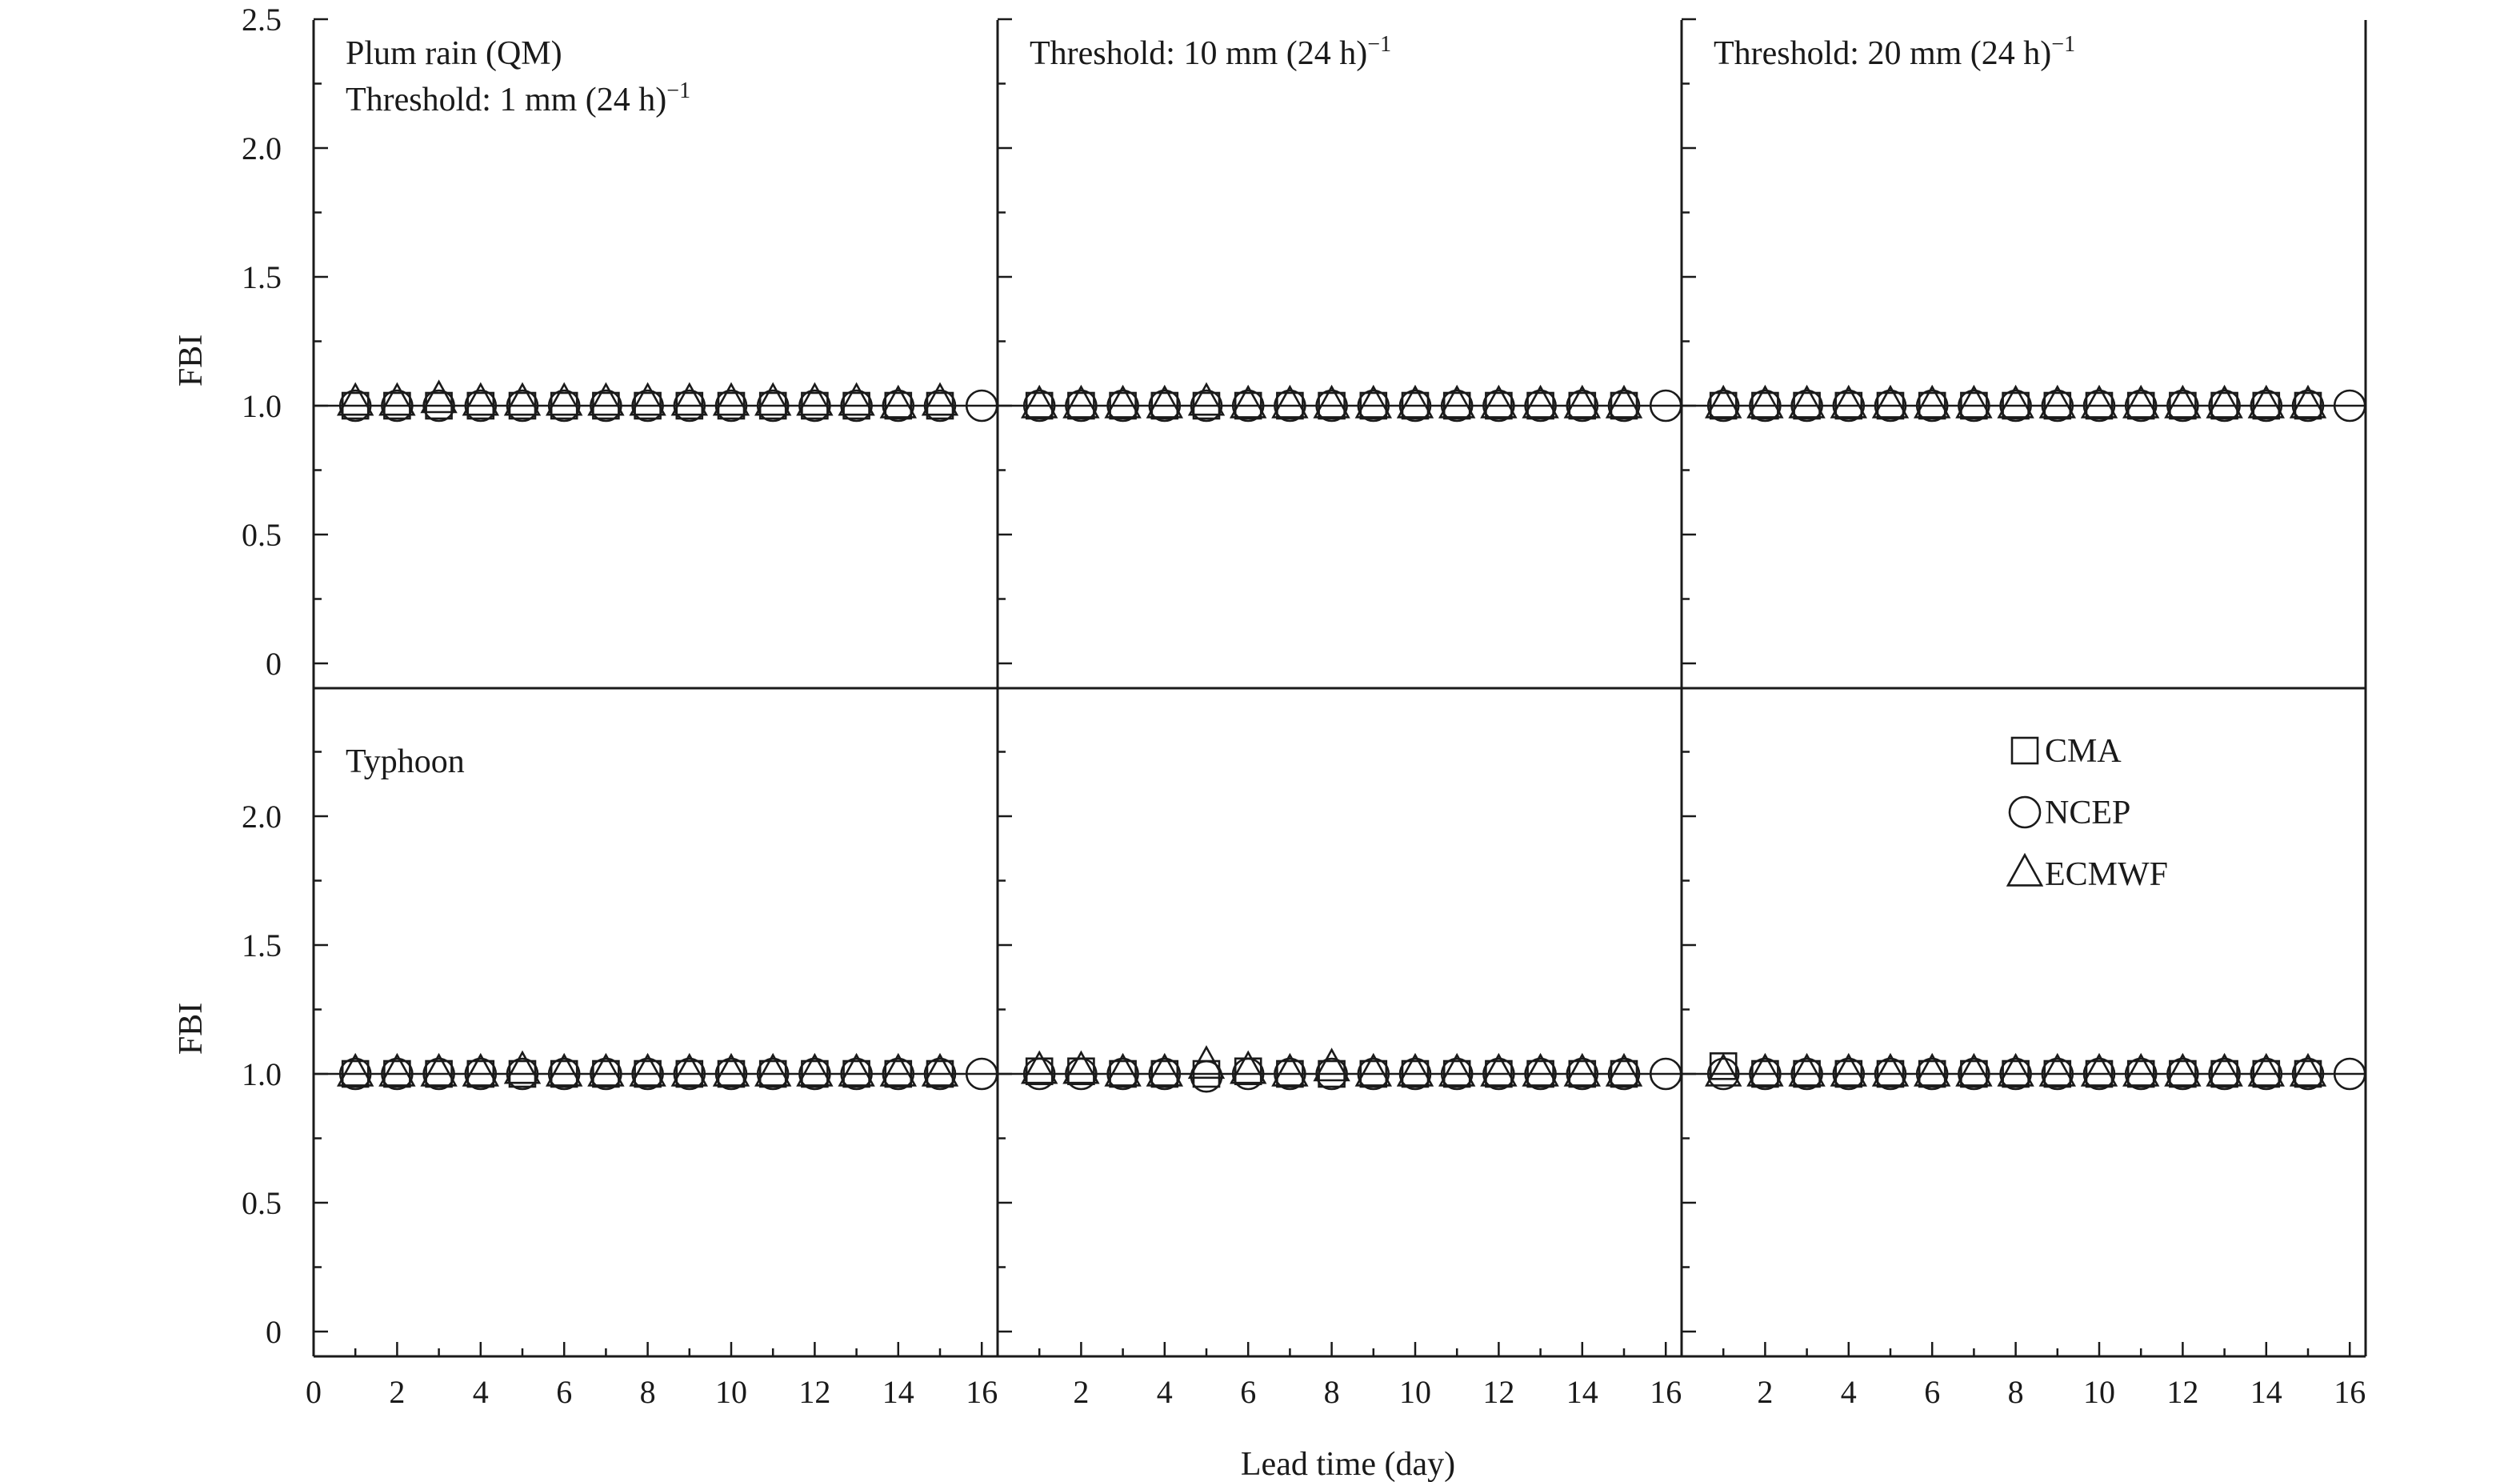 The image size is (2520, 1482). What do you see at coordinates (262, 1074) in the screenshot?
I see `y-tick-label: 1.0` at bounding box center [262, 1074].